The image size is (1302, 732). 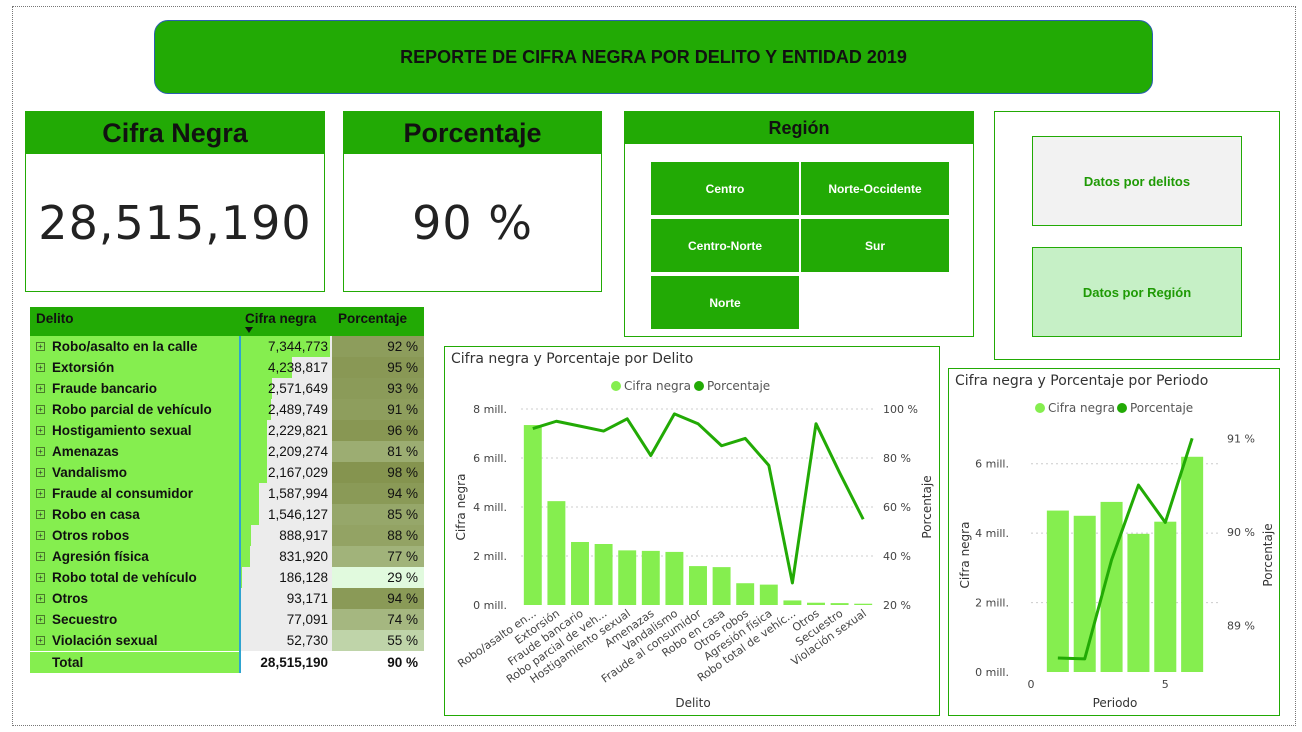 I want to click on total-label: Total, so click(x=135, y=662).